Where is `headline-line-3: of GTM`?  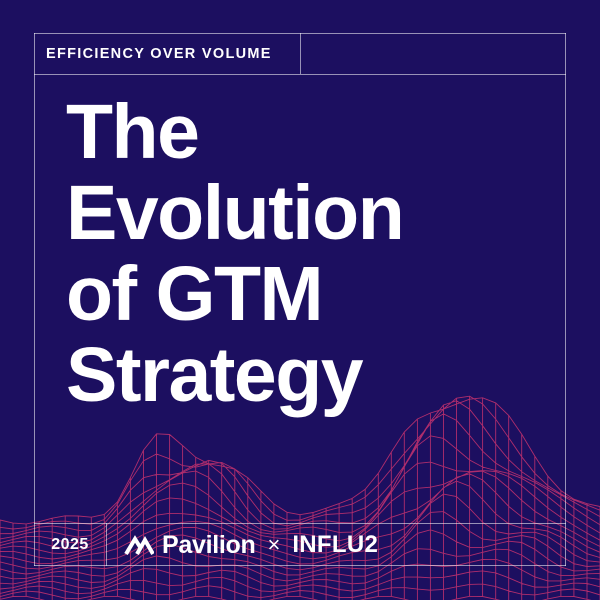
headline-line-3: of GTM is located at coordinates (195, 294).